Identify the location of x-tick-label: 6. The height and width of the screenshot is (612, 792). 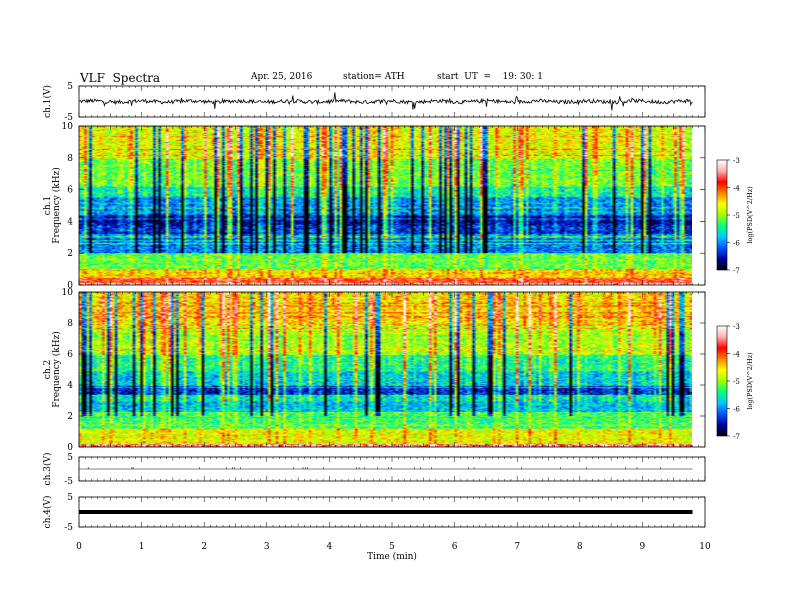
(455, 547).